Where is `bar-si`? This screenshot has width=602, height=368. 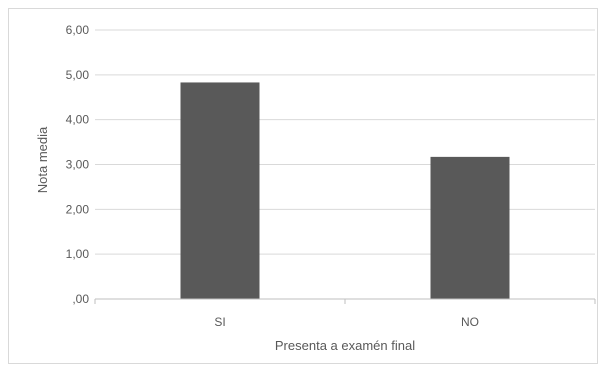
bar-si is located at coordinates (220, 190).